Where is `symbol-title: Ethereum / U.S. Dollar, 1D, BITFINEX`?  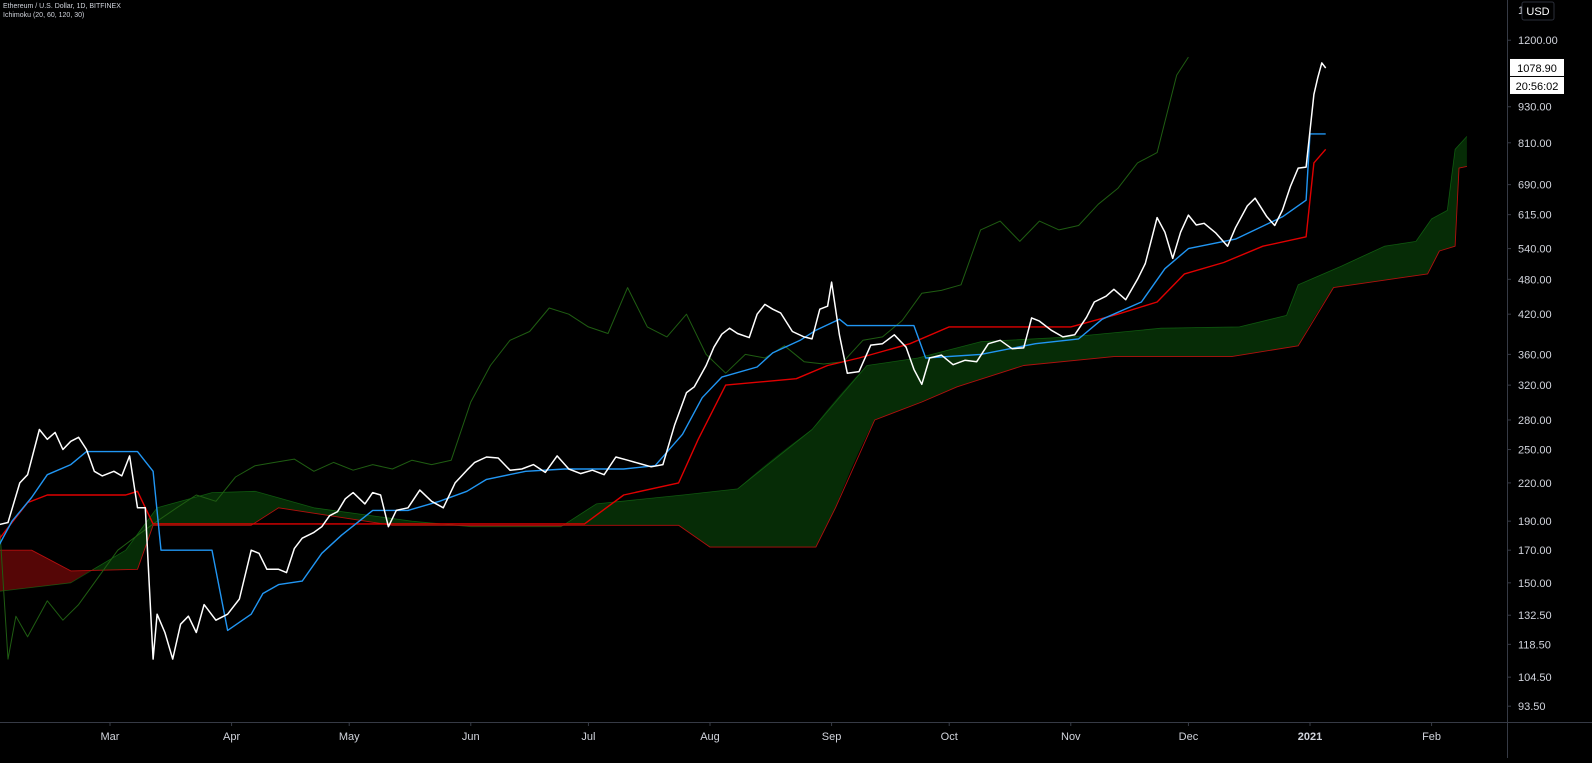
symbol-title: Ethereum / U.S. Dollar, 1D, BITFINEX is located at coordinates (62, 6).